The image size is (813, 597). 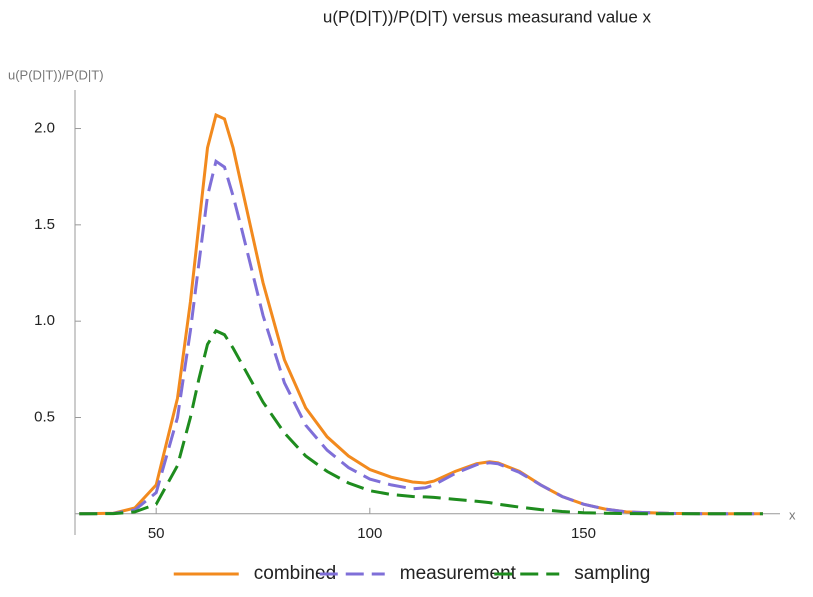 What do you see at coordinates (156, 533) in the screenshot?
I see `x-tick-label: 50` at bounding box center [156, 533].